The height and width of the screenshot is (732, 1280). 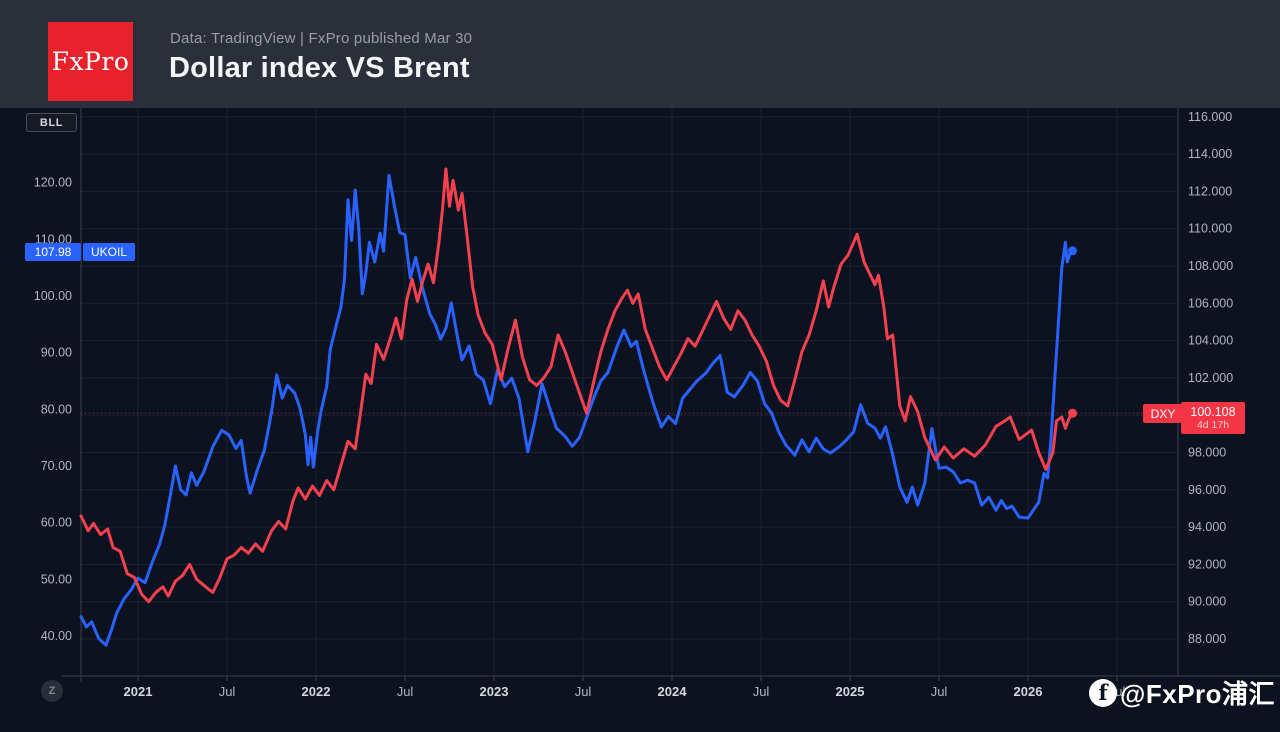 I want to click on timezone-button: Z, so click(x=52, y=691).